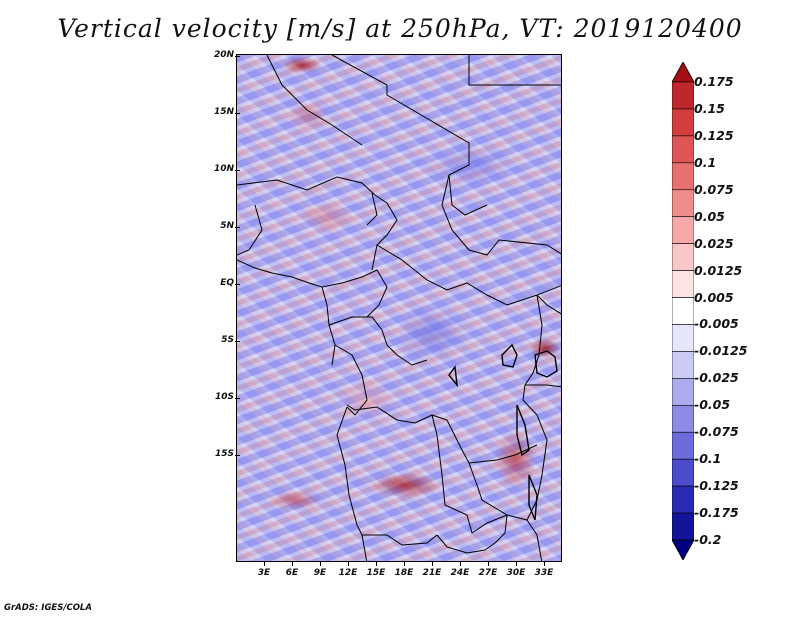  What do you see at coordinates (215, 397) in the screenshot?
I see `lat-label-10s: 10S` at bounding box center [215, 397].